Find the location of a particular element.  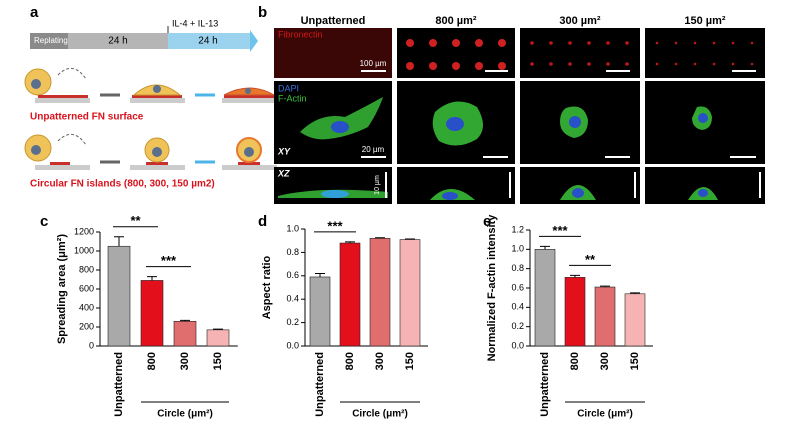

column-header: 150 µm² is located at coordinates (705, 21).